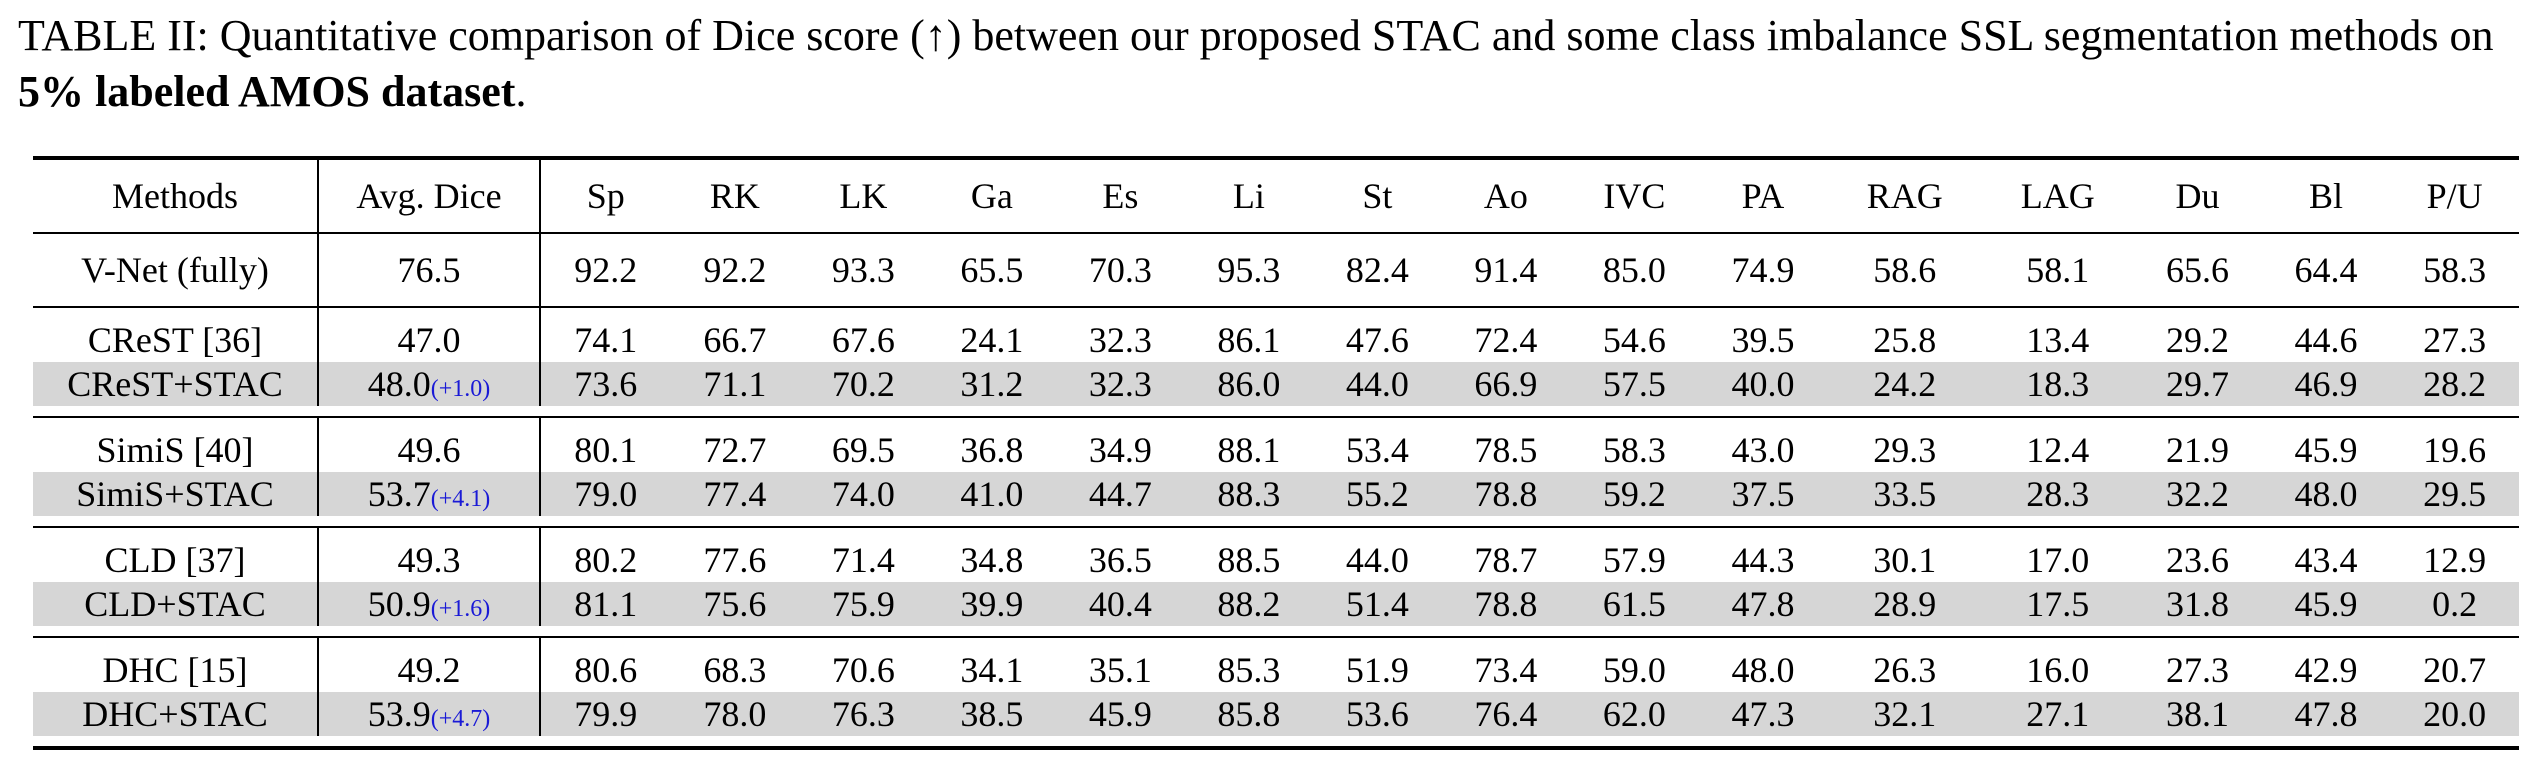  Describe the element at coordinates (175, 560) in the screenshot. I see `method-cell: CLD [37]` at that location.